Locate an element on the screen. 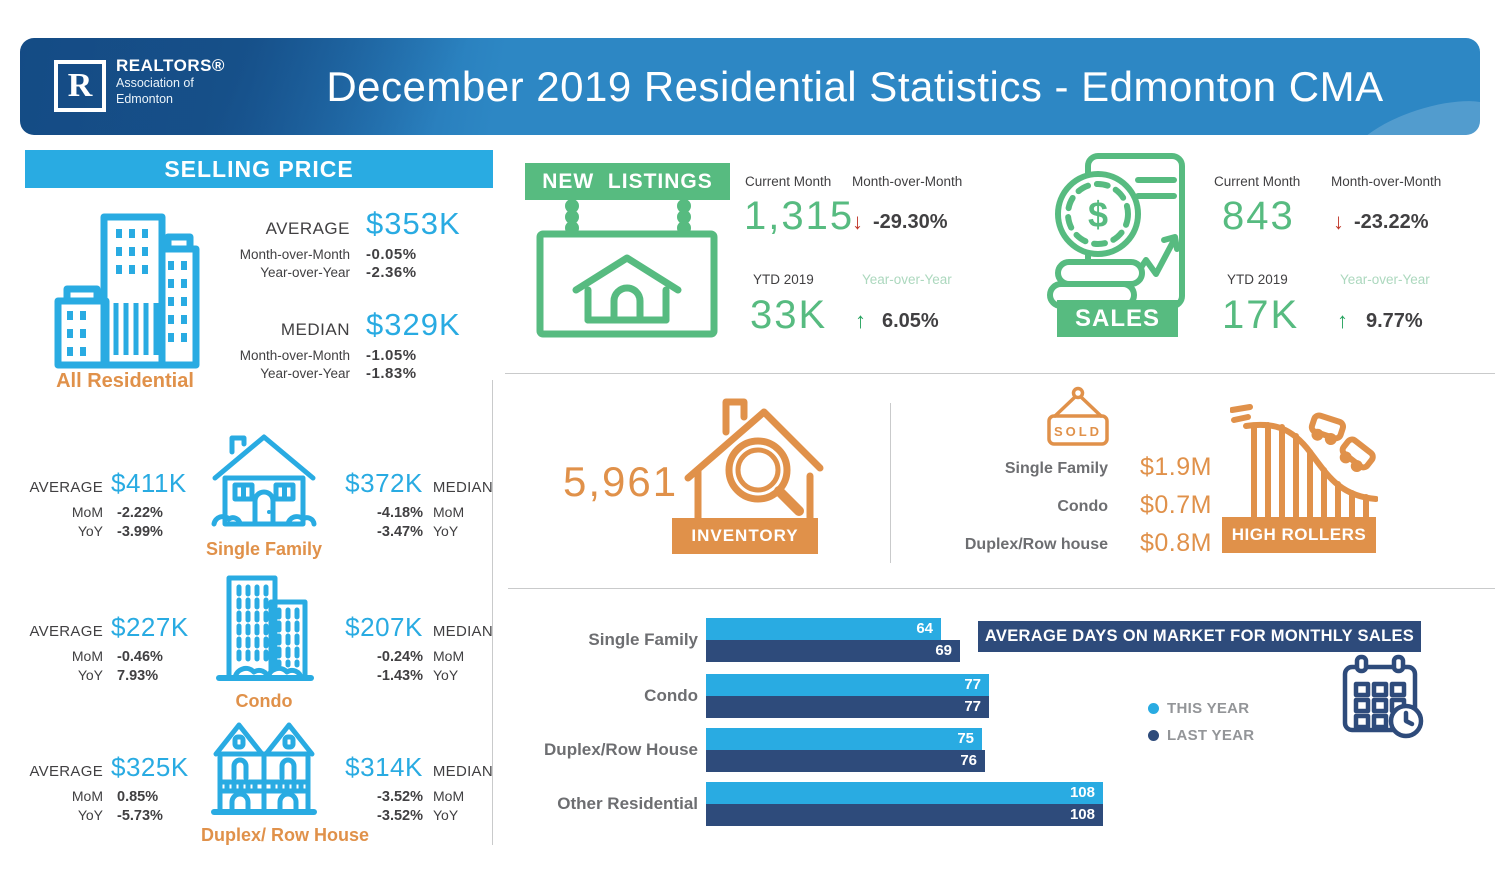  mom-value: -0.24% is located at coordinates (400, 657).